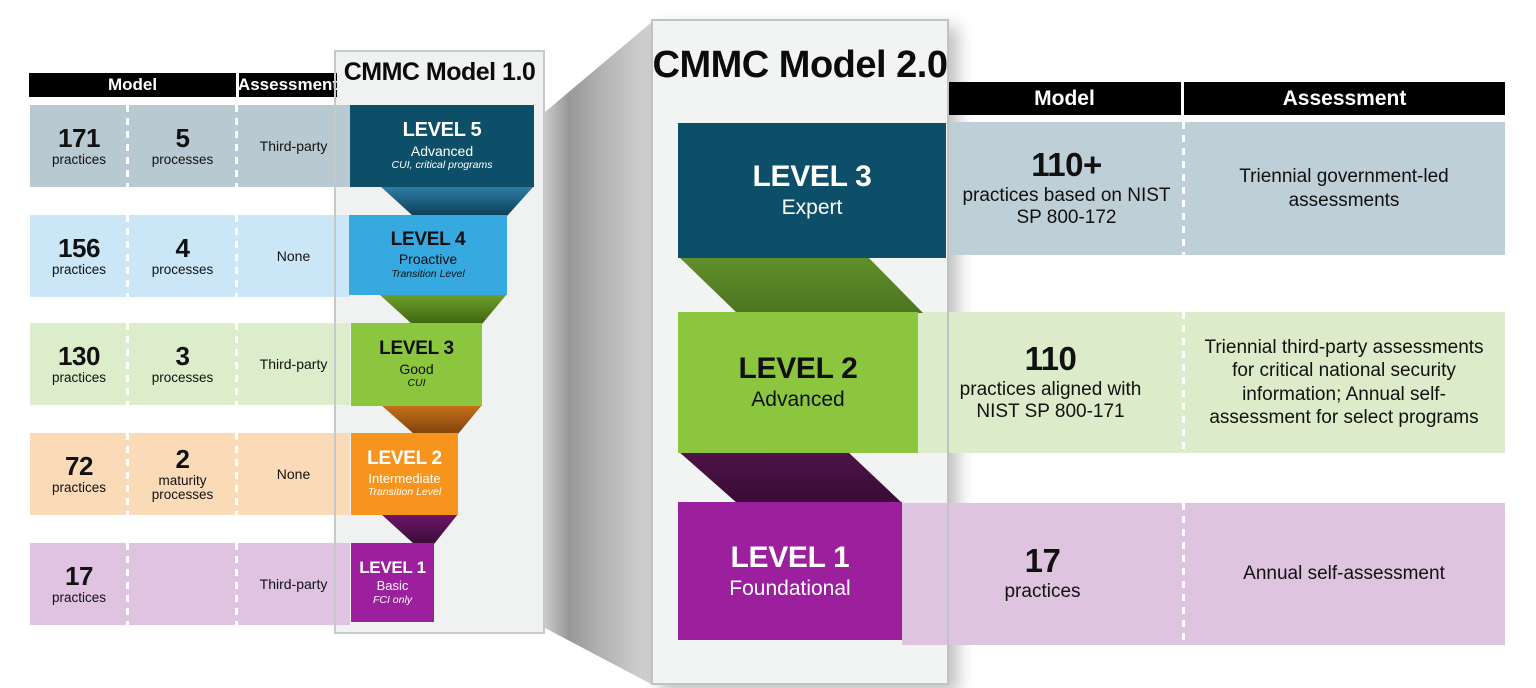 The width and height of the screenshot is (1536, 688). What do you see at coordinates (790, 588) in the screenshot?
I see `level-label: Foundational` at bounding box center [790, 588].